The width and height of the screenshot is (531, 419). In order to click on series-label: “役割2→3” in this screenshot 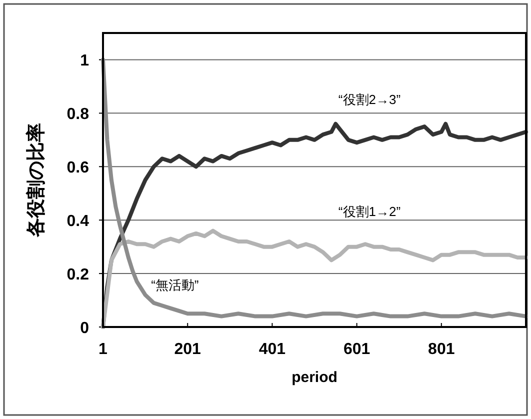, I will do `click(369, 99)`.